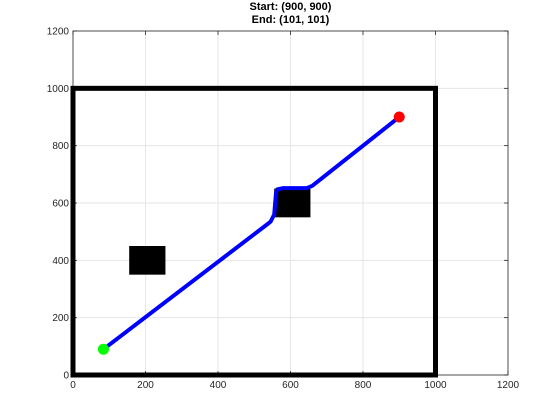 The image size is (560, 420). What do you see at coordinates (66, 376) in the screenshot?
I see `y-tick-label-0: 0` at bounding box center [66, 376].